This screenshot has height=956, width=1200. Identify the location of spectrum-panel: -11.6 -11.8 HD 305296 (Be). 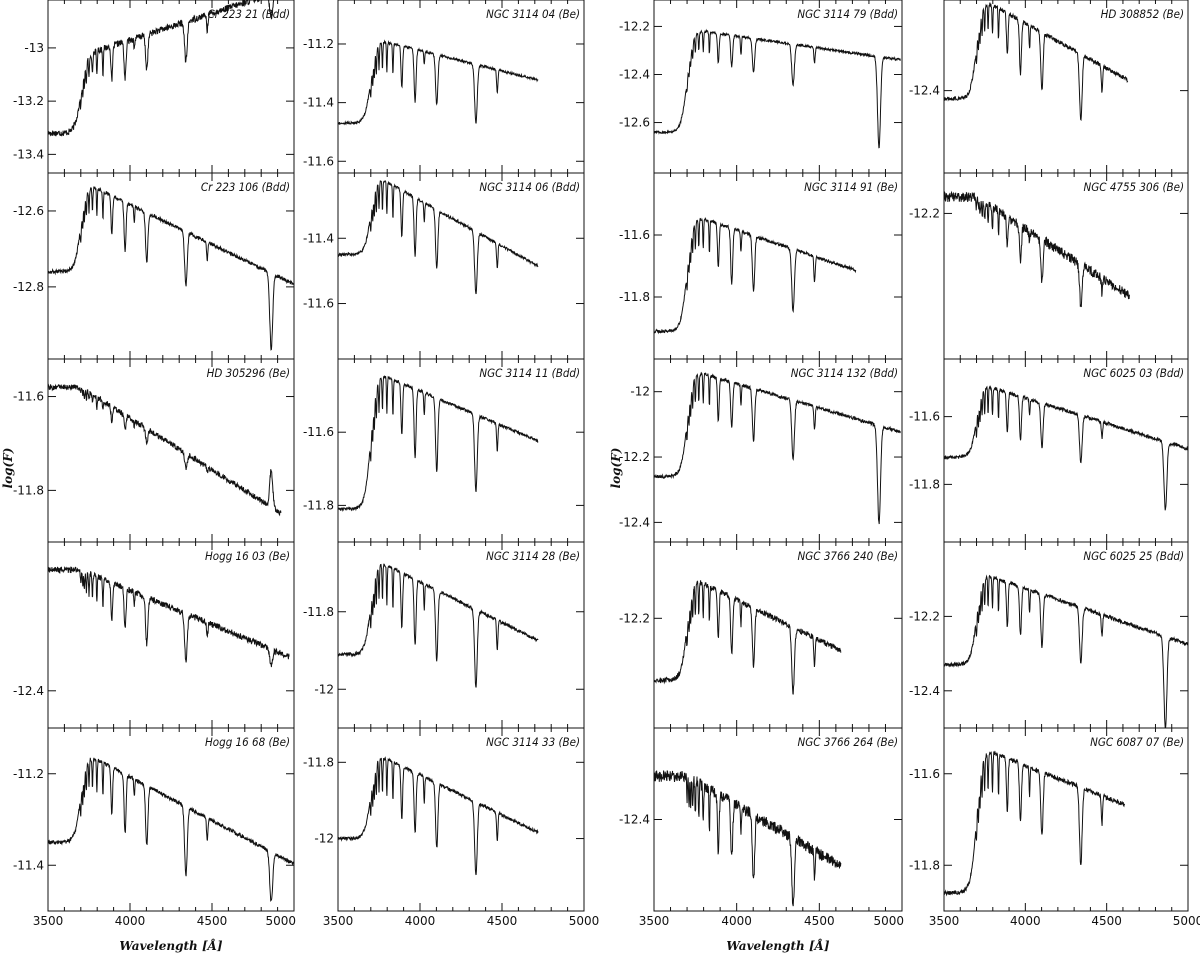
(154, 450).